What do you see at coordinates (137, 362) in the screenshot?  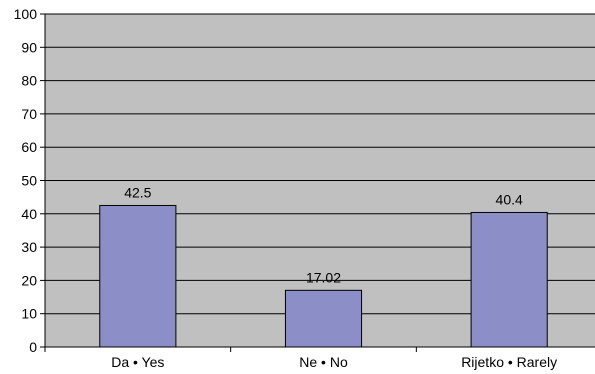 I see `category-label-0: Da • Yes` at bounding box center [137, 362].